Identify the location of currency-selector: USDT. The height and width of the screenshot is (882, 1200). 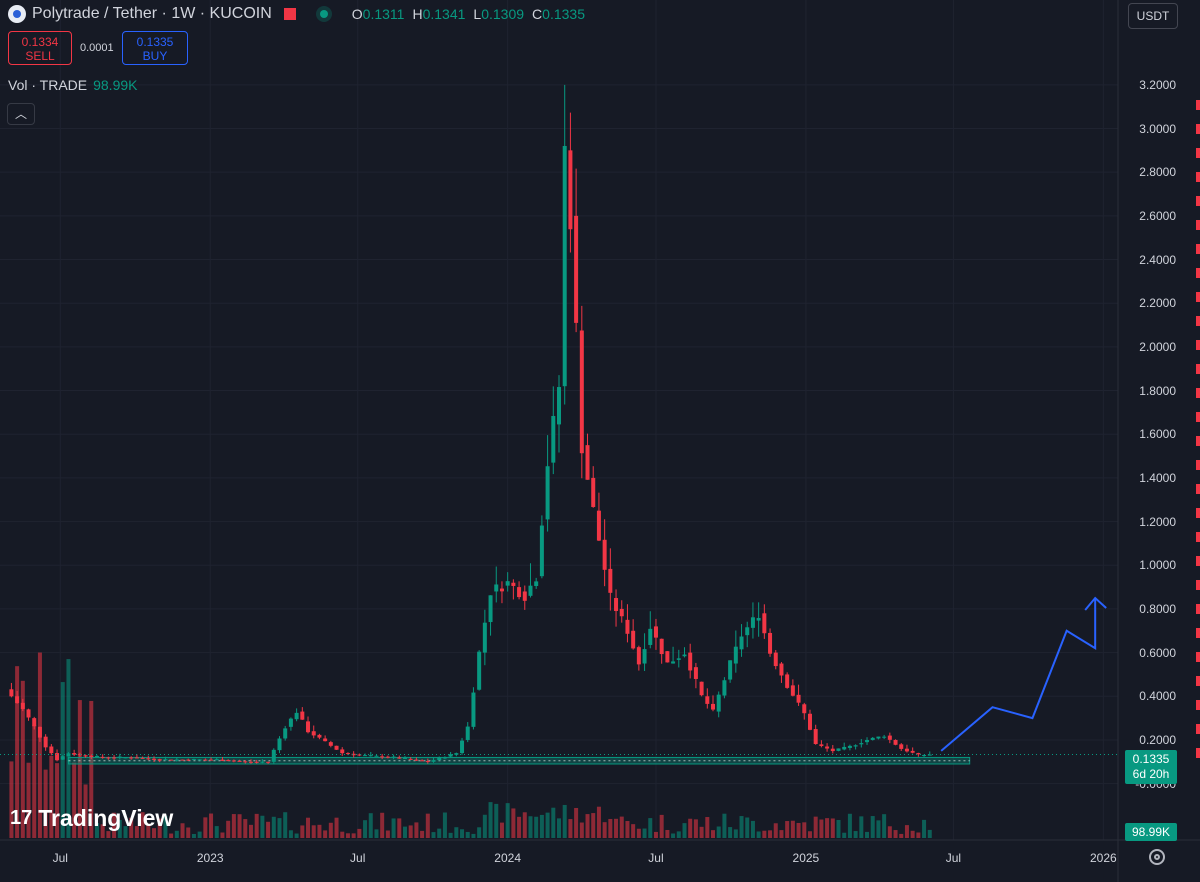
(1153, 16).